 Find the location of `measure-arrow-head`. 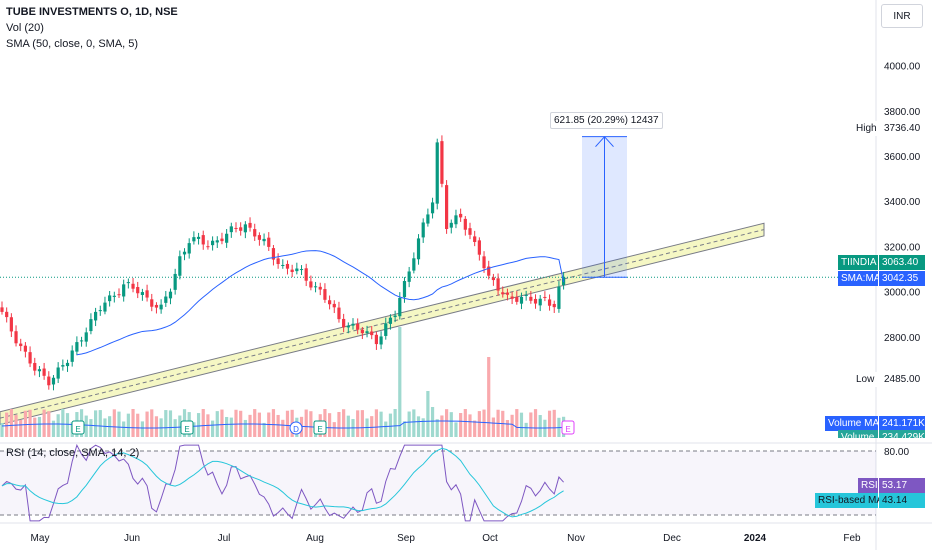

measure-arrow-head is located at coordinates (604, 141).